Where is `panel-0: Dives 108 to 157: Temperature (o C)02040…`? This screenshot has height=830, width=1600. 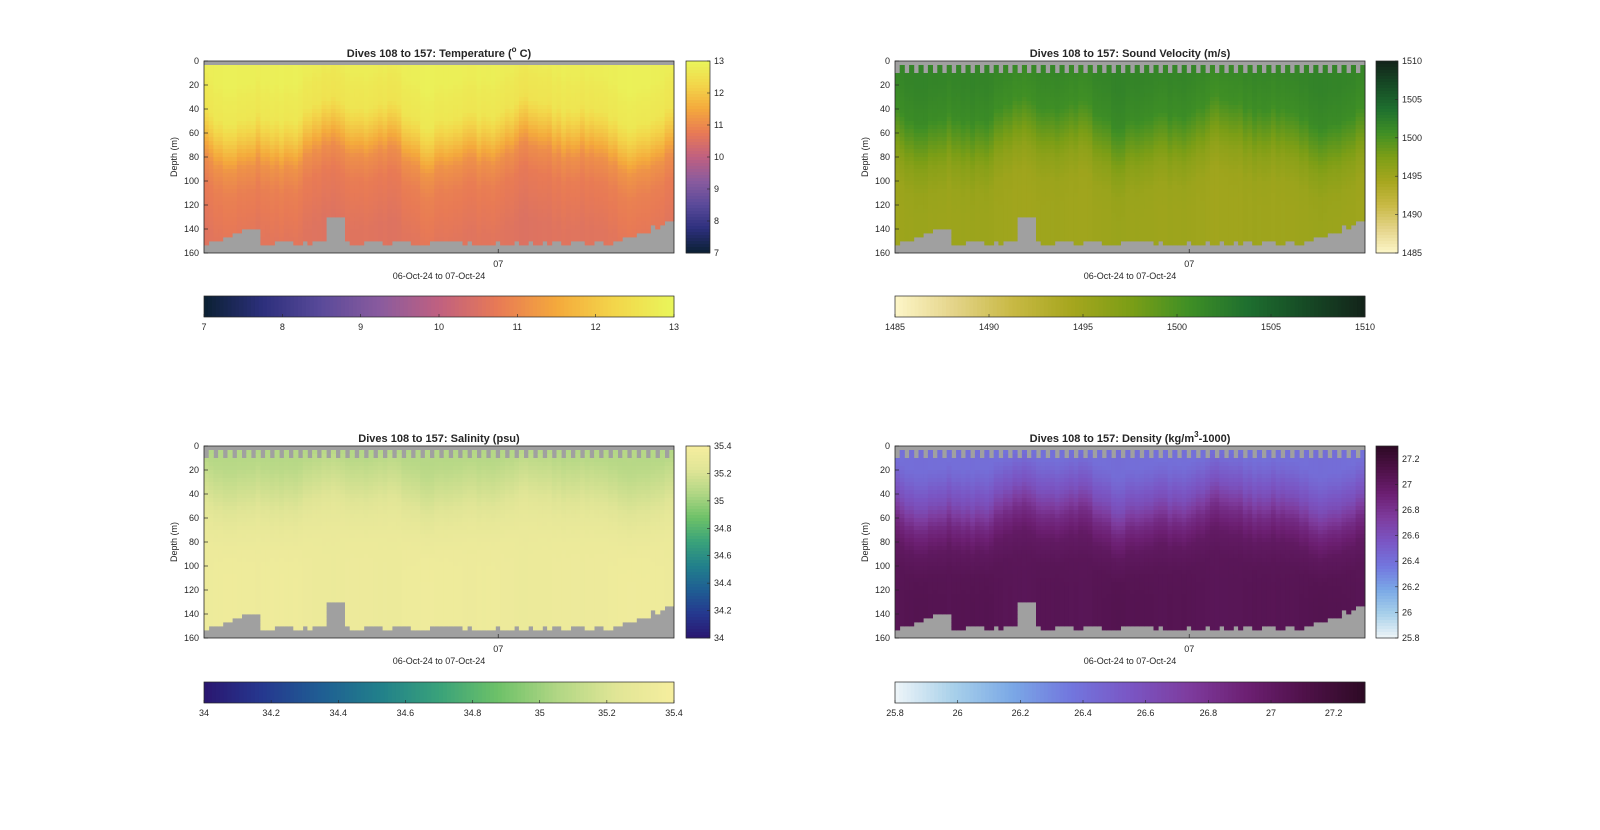 panel-0: Dives 108 to 157: Temperature (o C)02040… is located at coordinates (446, 188).